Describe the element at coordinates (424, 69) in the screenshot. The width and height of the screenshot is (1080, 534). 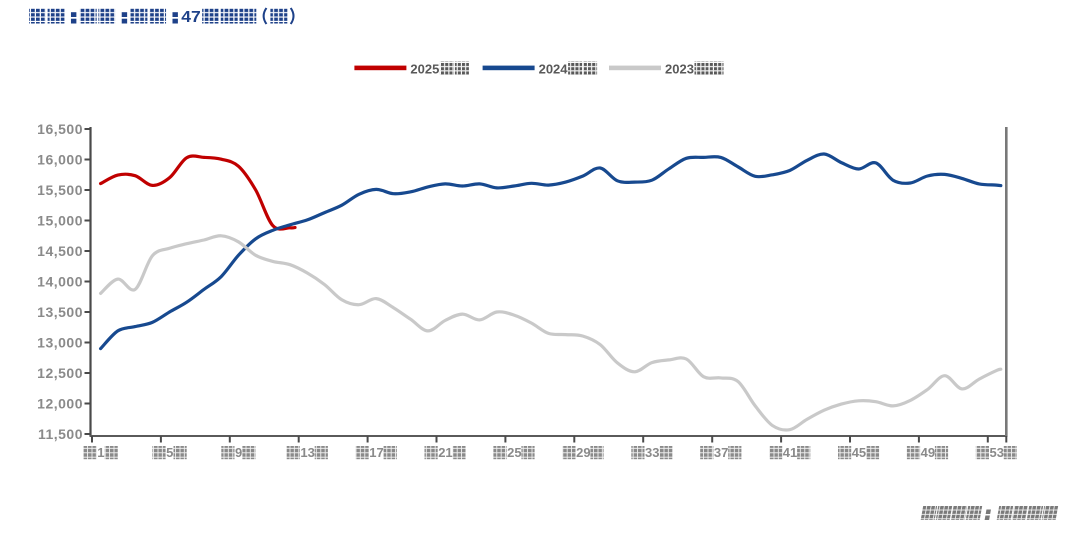
I see `svg-text: 2025` at that location.